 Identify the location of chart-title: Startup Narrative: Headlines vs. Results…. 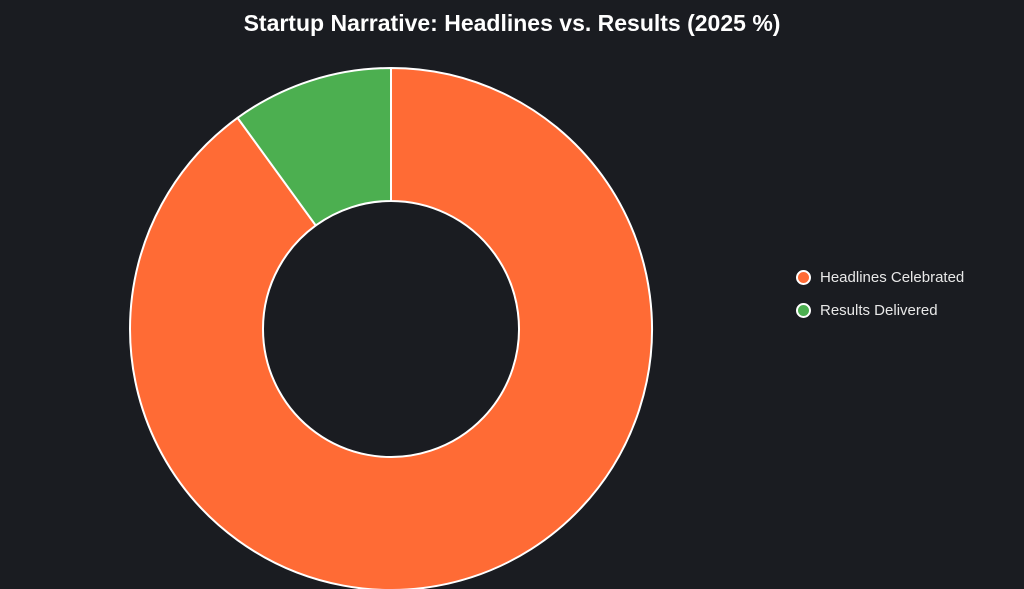
(512, 23).